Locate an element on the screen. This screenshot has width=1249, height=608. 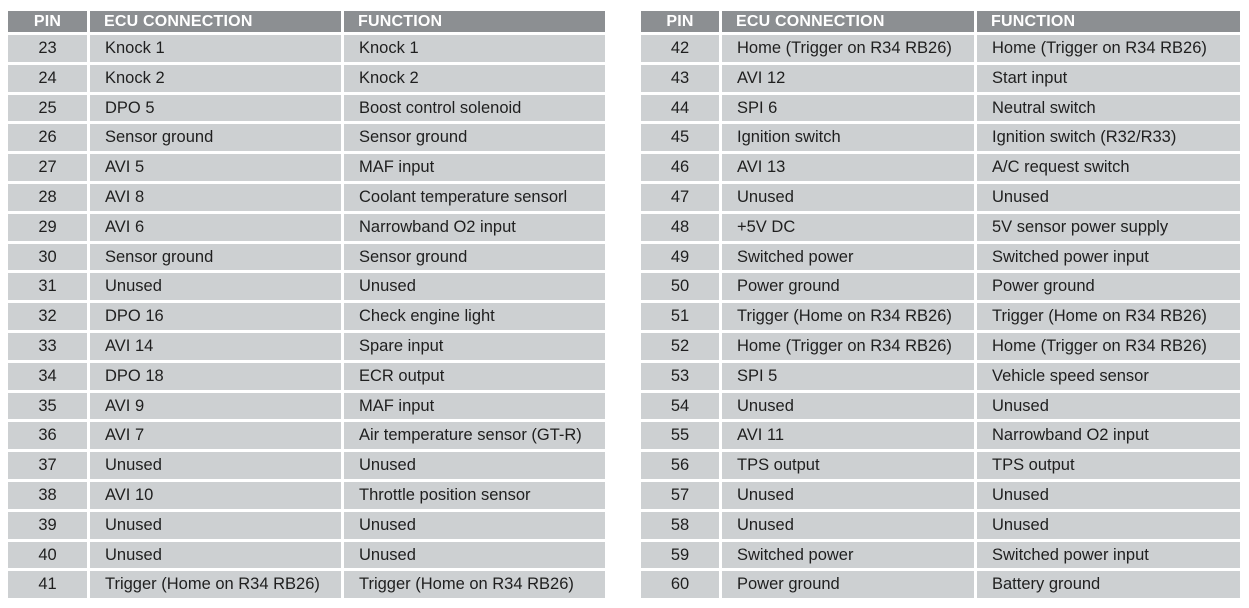
cell-ecu-connection: DPO 18 is located at coordinates (215, 376).